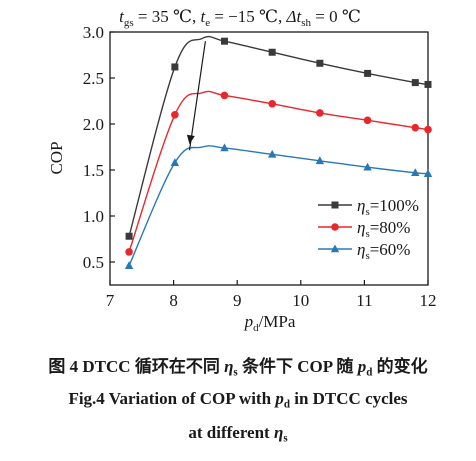  What do you see at coordinates (93, 262) in the screenshot?
I see `y-tick-label: 0.5` at bounding box center [93, 262].